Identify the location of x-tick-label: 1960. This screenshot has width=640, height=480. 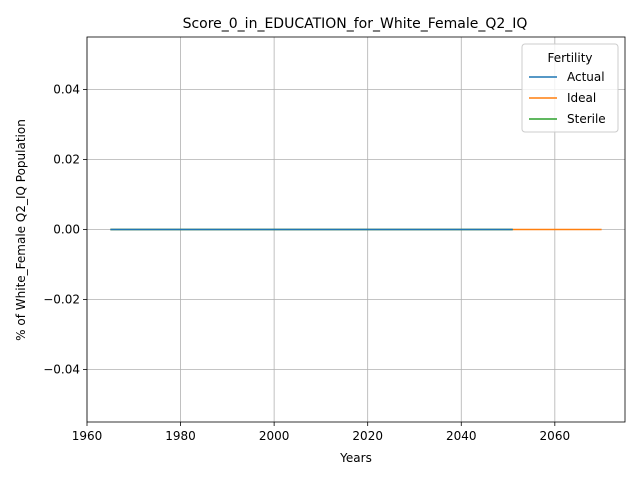
(87, 436).